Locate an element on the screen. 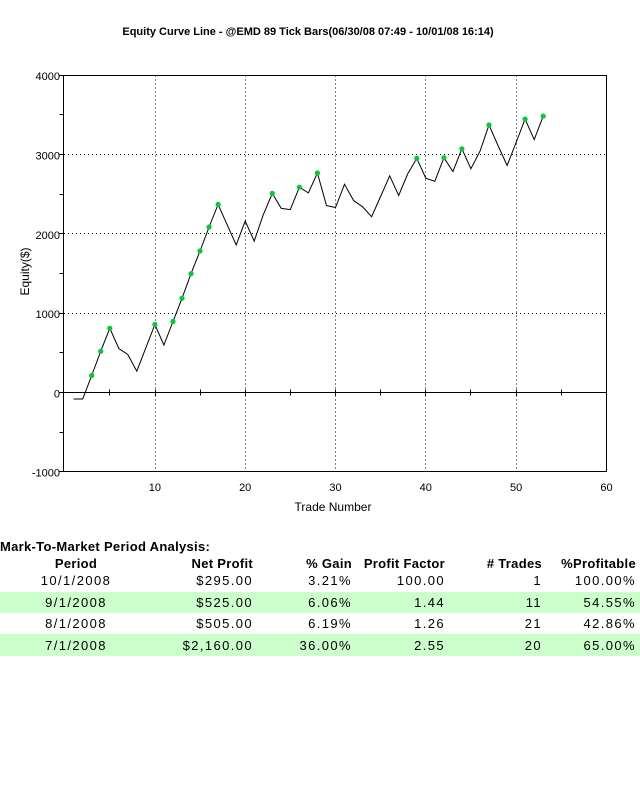 The height and width of the screenshot is (800, 640). svg-text: 2000 is located at coordinates (48, 236).